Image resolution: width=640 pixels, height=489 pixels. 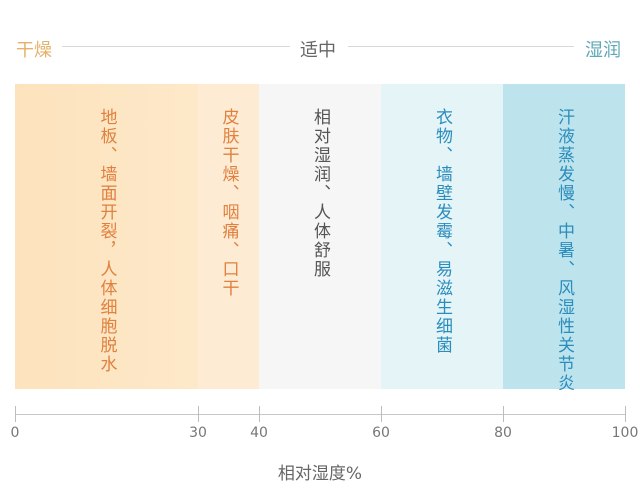 I want to click on zone-description: 皮肤干燥、咽痛、口干, so click(x=228, y=203).